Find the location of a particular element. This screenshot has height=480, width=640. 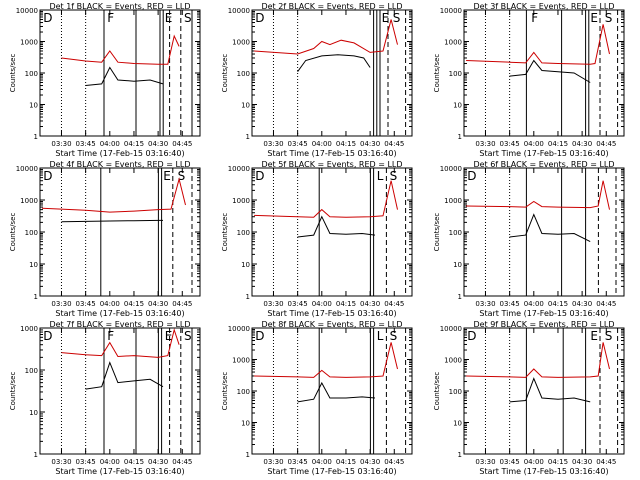

panel-title: Det 7f BLACK = Events, RED = LLD is located at coordinates (119, 324).